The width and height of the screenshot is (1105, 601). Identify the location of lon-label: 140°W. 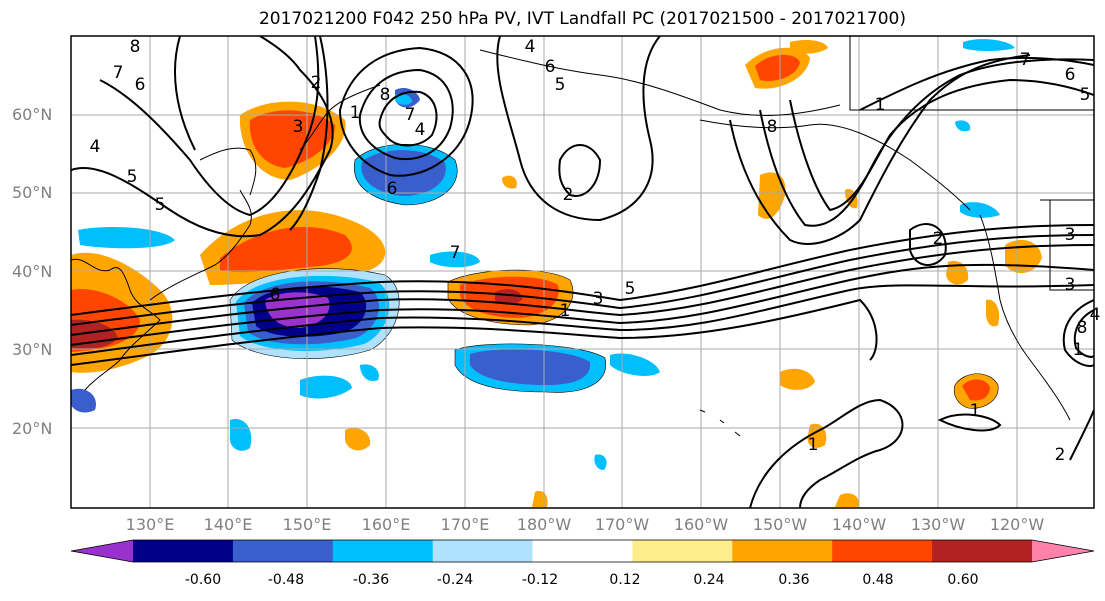
(859, 524).